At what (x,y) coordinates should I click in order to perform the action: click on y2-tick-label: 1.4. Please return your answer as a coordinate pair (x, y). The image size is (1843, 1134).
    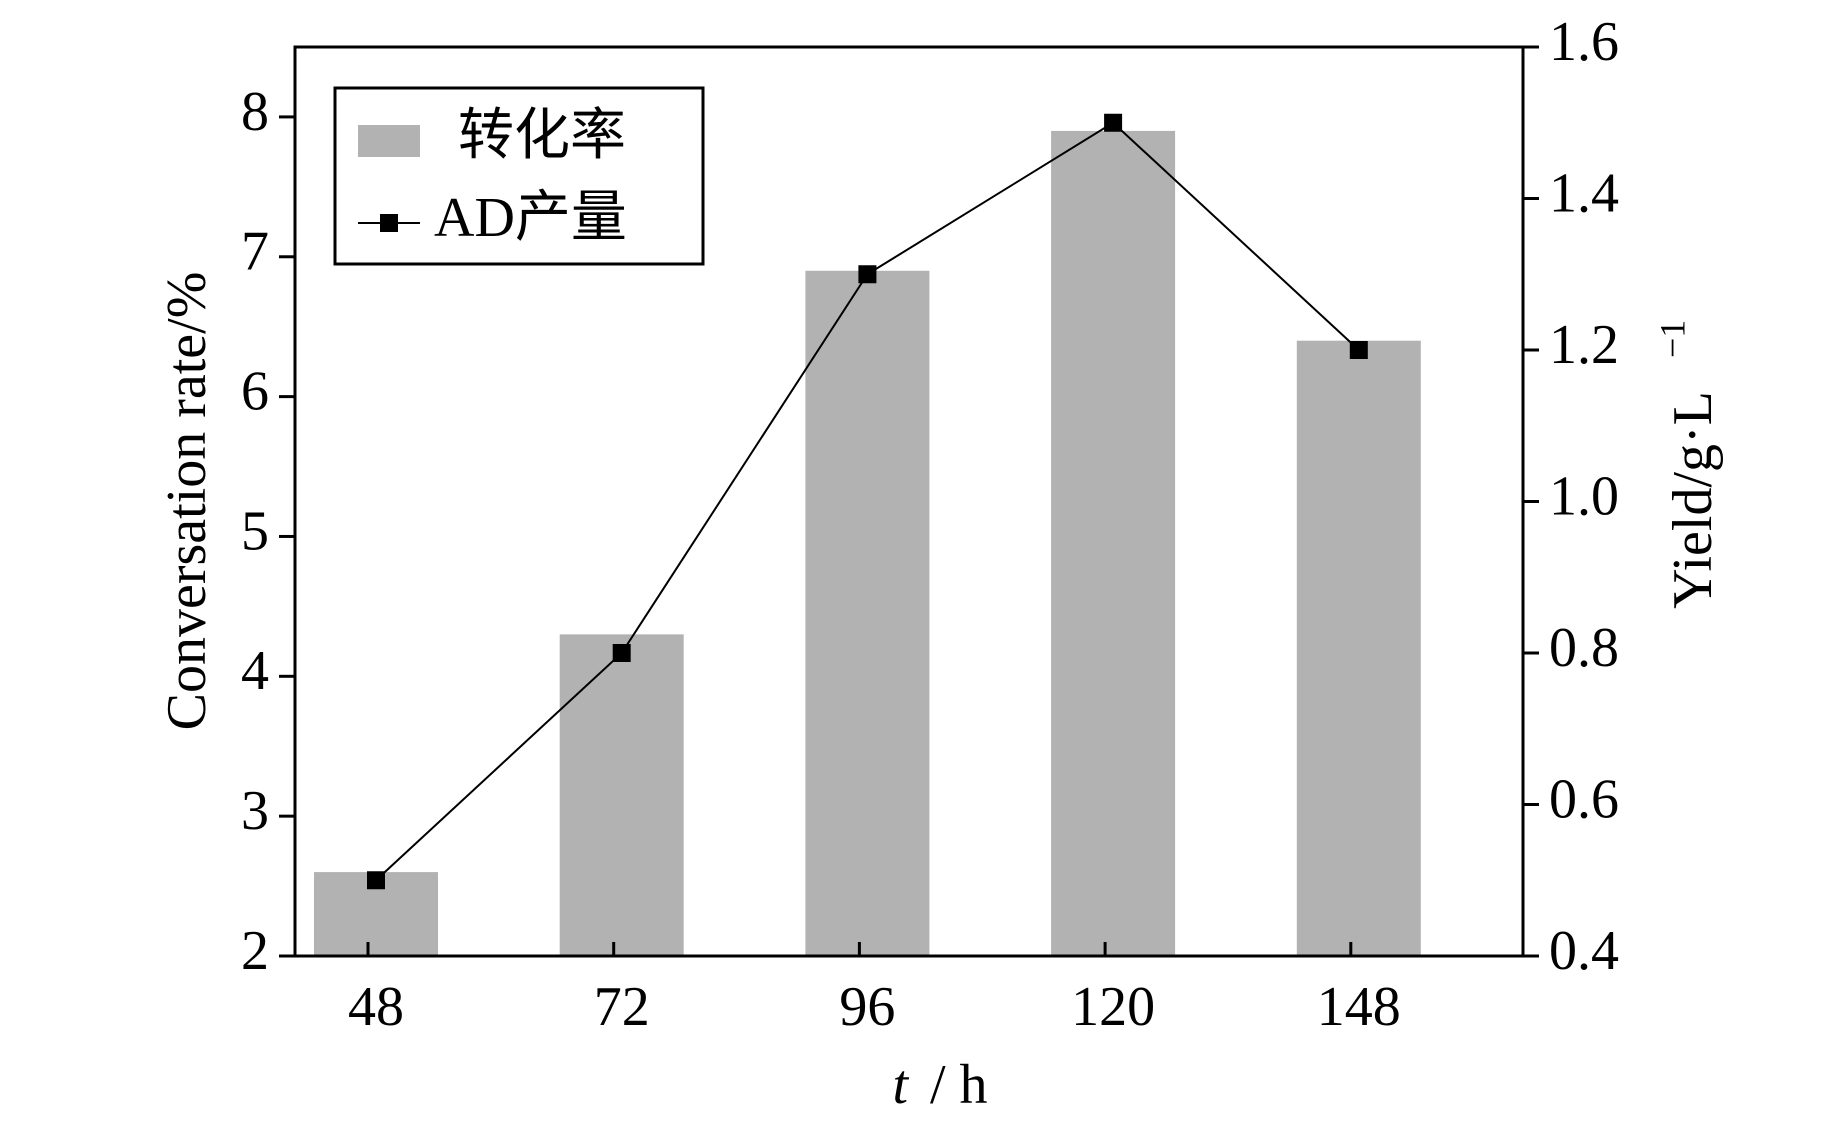
    Looking at the image, I should click on (1584, 193).